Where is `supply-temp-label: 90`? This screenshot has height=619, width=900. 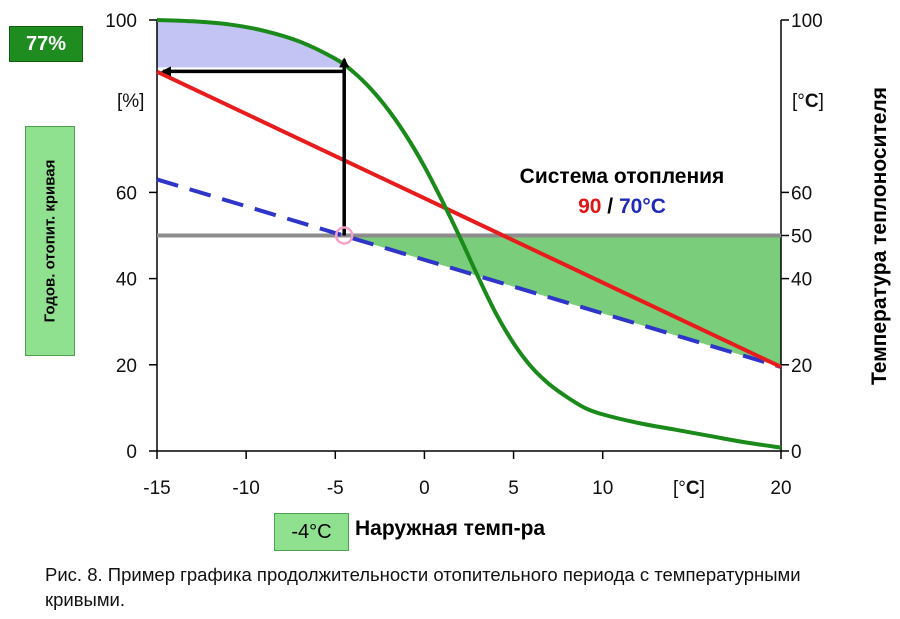
supply-temp-label: 90 is located at coordinates (589, 206).